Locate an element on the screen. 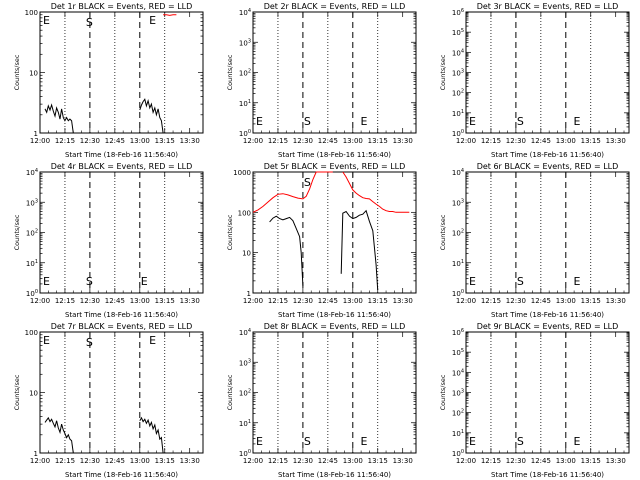 This screenshot has height=480, width=640. y-tick-label: 1 is located at coordinates (36, 454).